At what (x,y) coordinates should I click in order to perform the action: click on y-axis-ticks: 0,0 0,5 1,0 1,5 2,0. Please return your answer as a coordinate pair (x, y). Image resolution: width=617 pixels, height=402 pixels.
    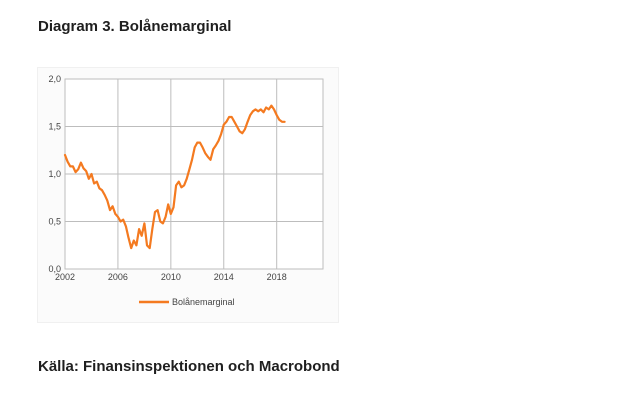
    Looking at the image, I should click on (54, 174).